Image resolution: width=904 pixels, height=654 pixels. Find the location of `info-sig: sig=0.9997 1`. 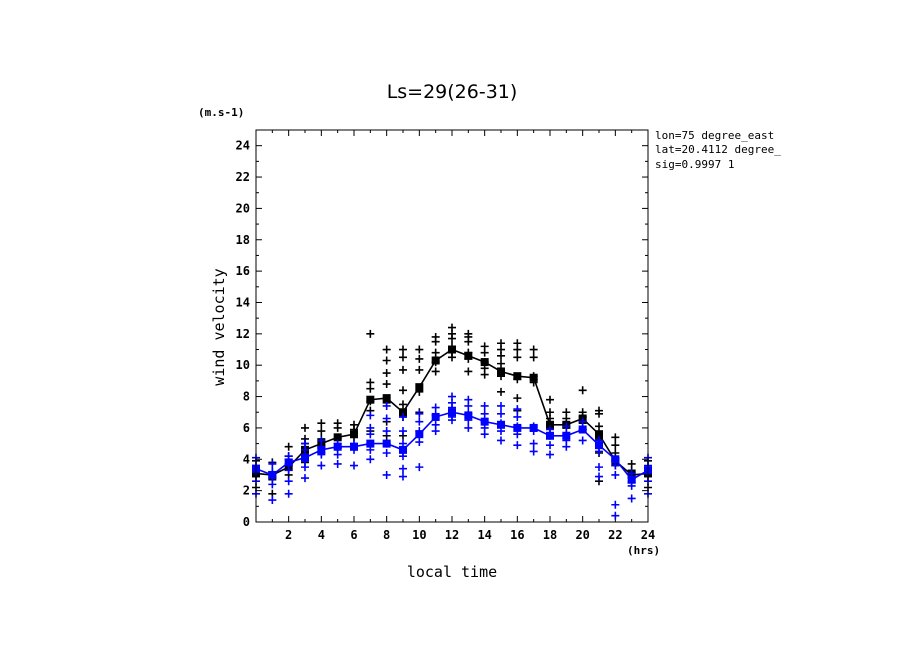

info-sig: sig=0.9997 1 is located at coordinates (694, 164).